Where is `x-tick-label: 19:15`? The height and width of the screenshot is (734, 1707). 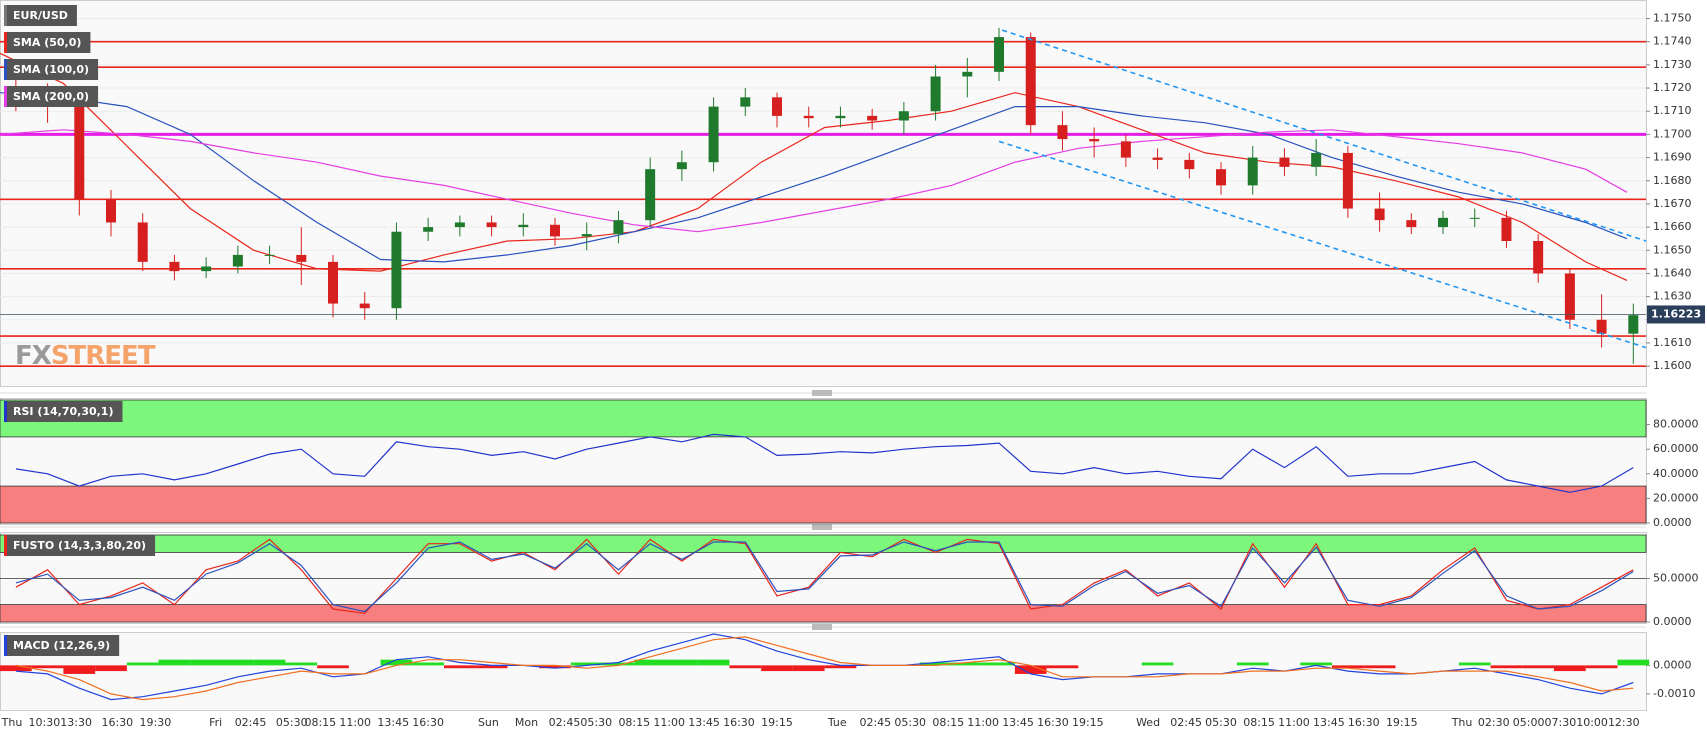 x-tick-label: 19:15 is located at coordinates (777, 722).